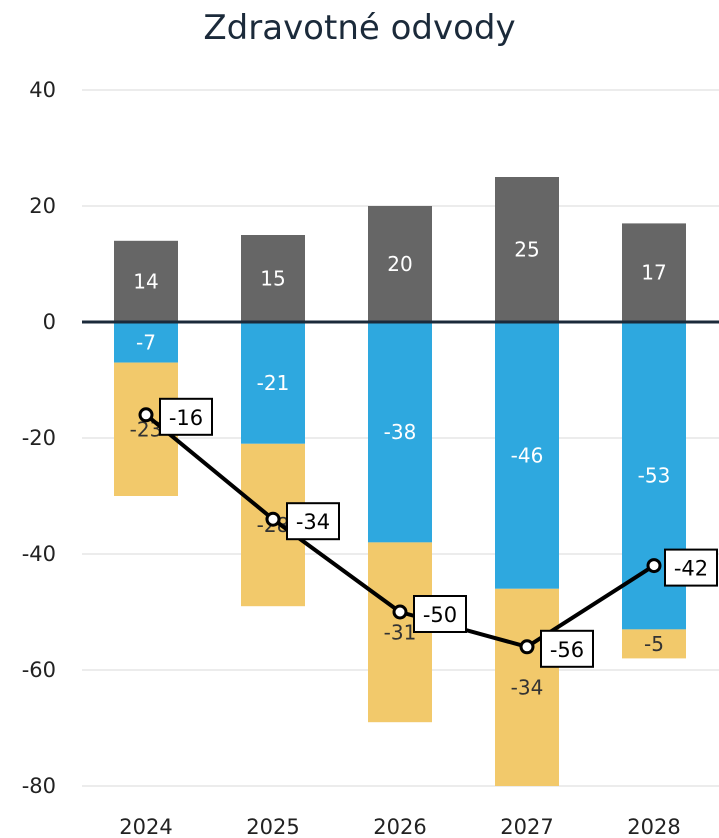  Describe the element at coordinates (39, 554) in the screenshot. I see `y-tick-label: -40` at that location.